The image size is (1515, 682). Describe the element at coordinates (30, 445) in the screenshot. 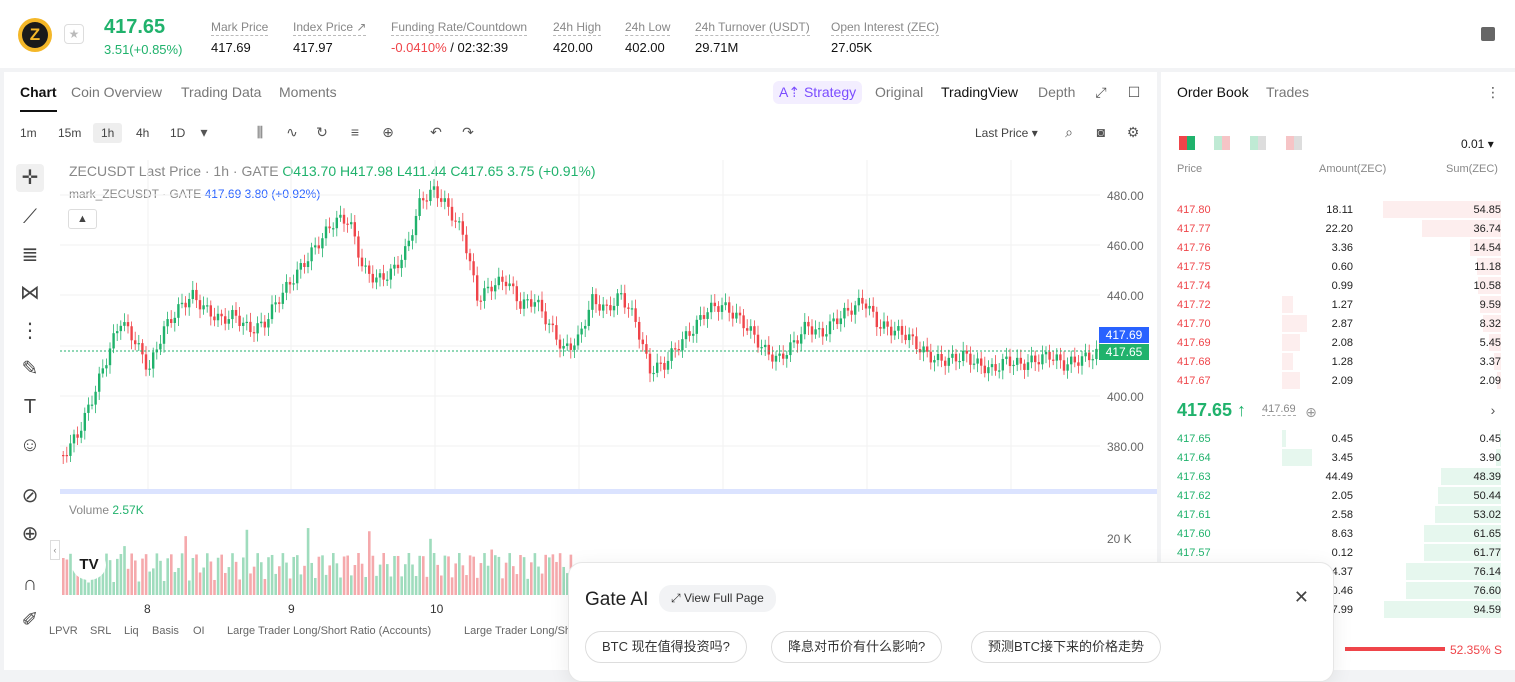

I see `emoji-icon: ☺` at that location.